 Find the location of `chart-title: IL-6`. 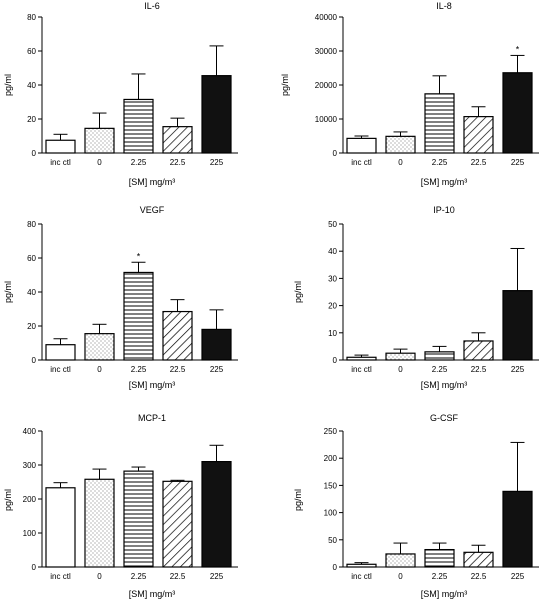

chart-title: IL-6 is located at coordinates (152, 6).